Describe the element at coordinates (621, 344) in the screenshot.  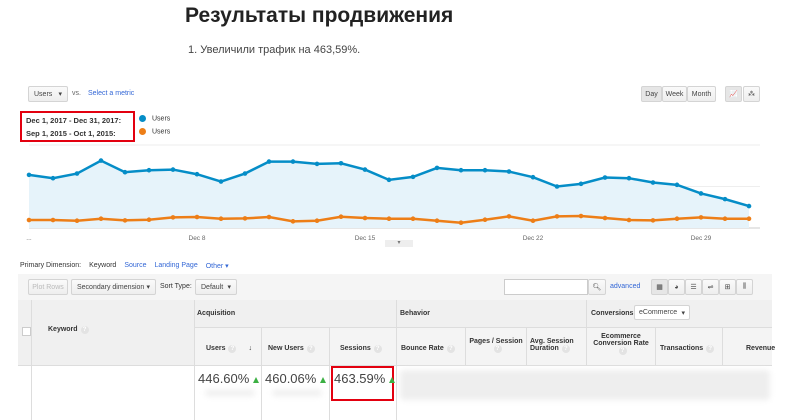
I see `ecommerce-conversion-rate-column-header: Ecommerce Conversion Rate?` at that location.